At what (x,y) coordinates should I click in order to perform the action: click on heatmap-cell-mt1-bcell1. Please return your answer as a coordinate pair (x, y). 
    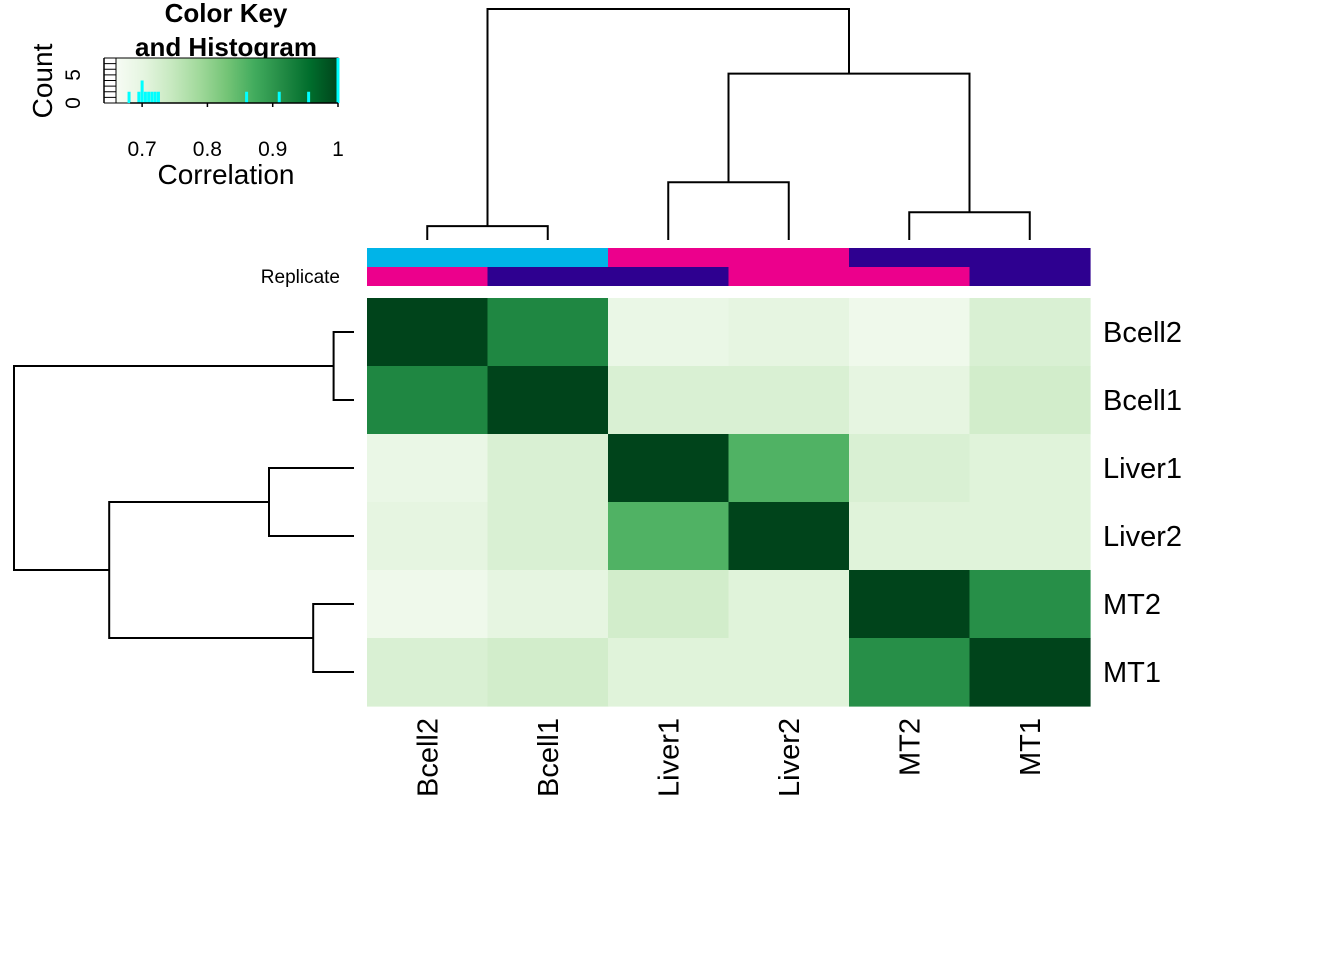
    Looking at the image, I should click on (548, 672).